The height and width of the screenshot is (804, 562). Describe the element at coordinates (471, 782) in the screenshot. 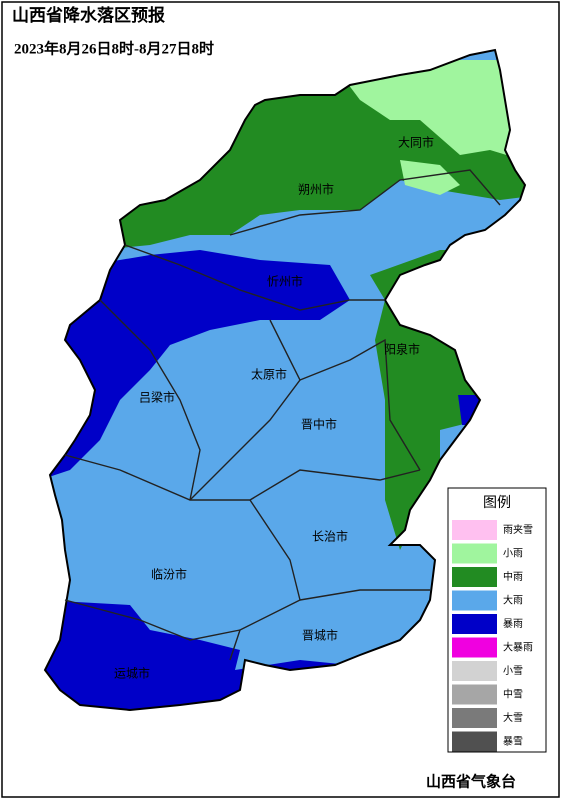

I see `footer: 山西省气象台` at that location.